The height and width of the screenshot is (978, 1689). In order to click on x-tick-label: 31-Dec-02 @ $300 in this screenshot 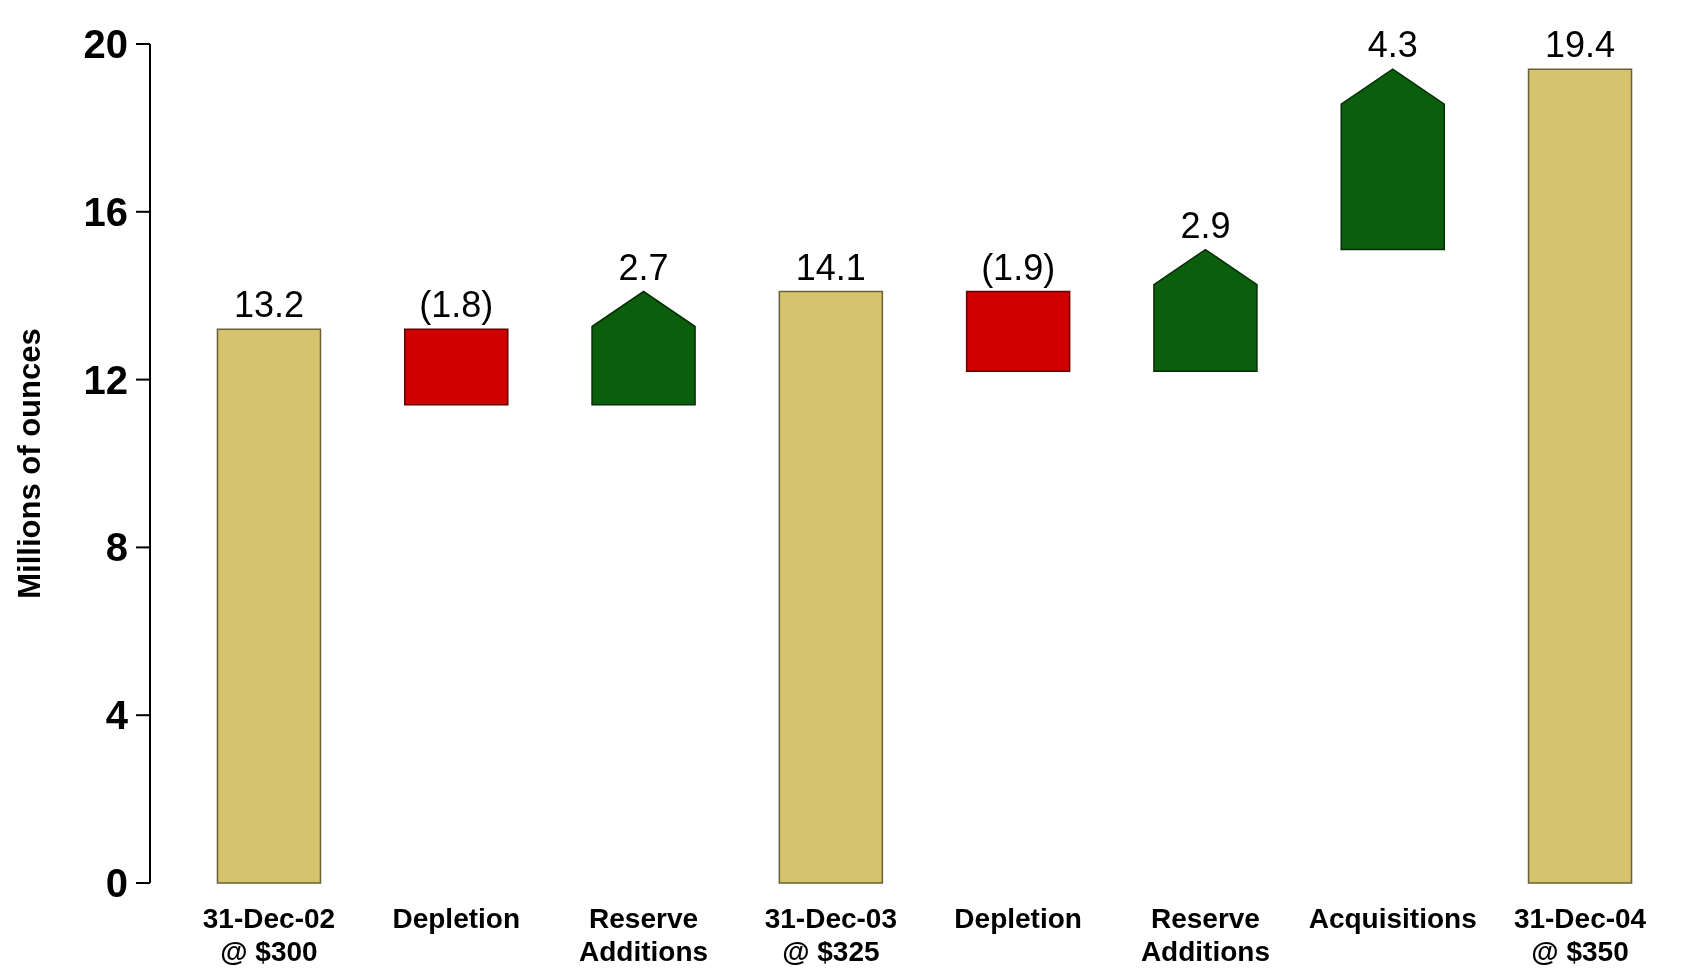, I will do `click(269, 935)`.